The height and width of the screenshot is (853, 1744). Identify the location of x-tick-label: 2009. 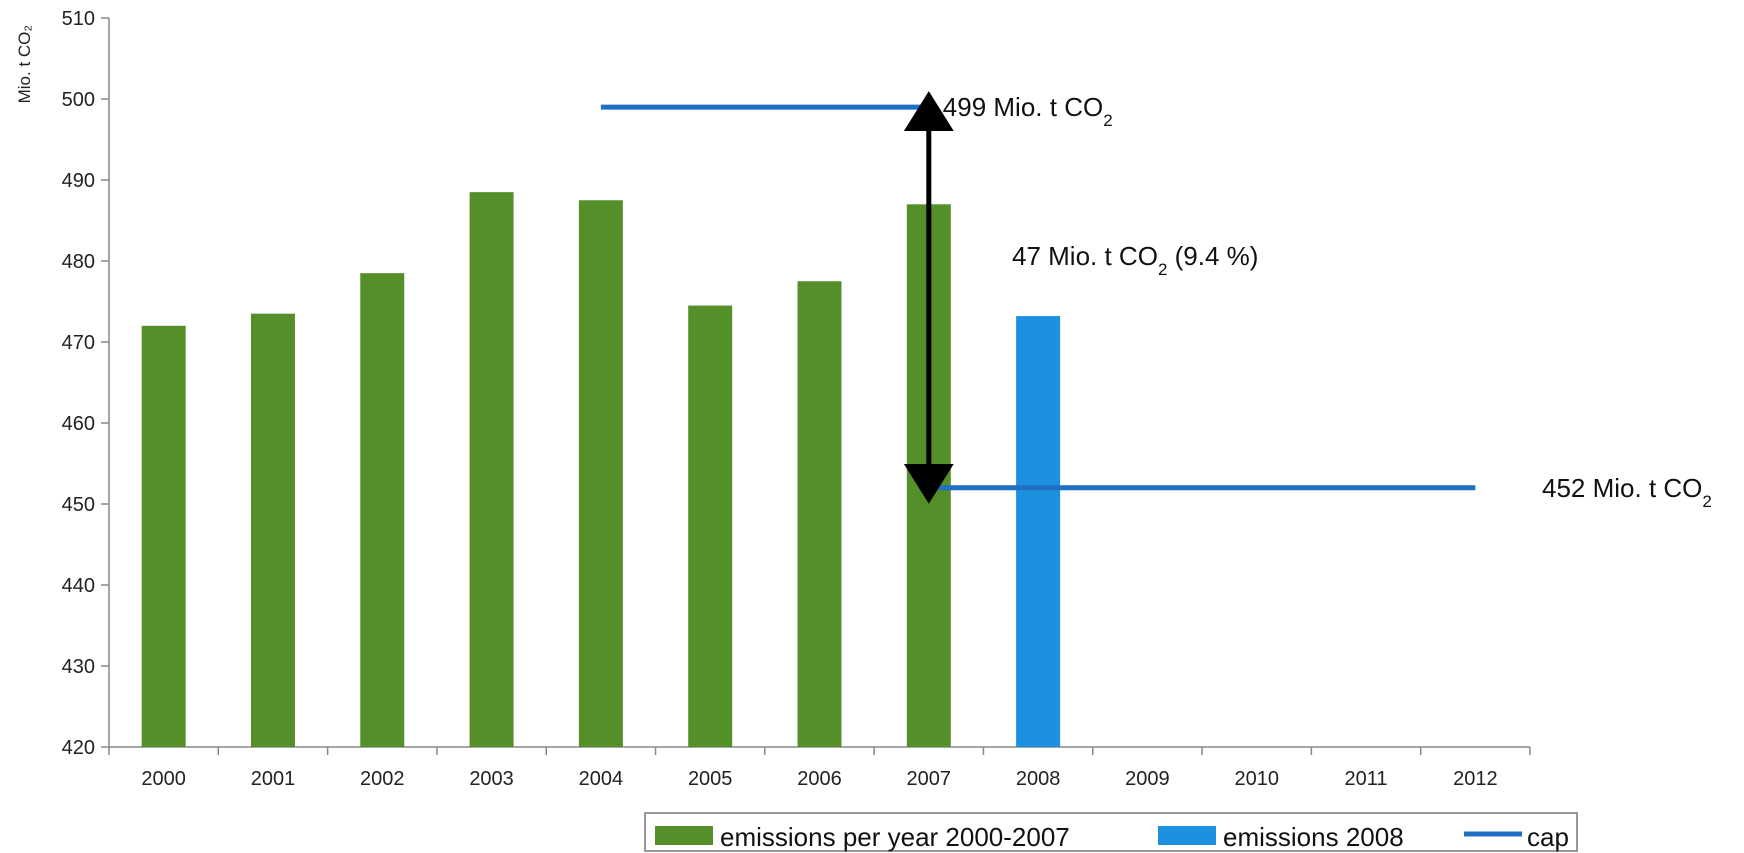
(1147, 779).